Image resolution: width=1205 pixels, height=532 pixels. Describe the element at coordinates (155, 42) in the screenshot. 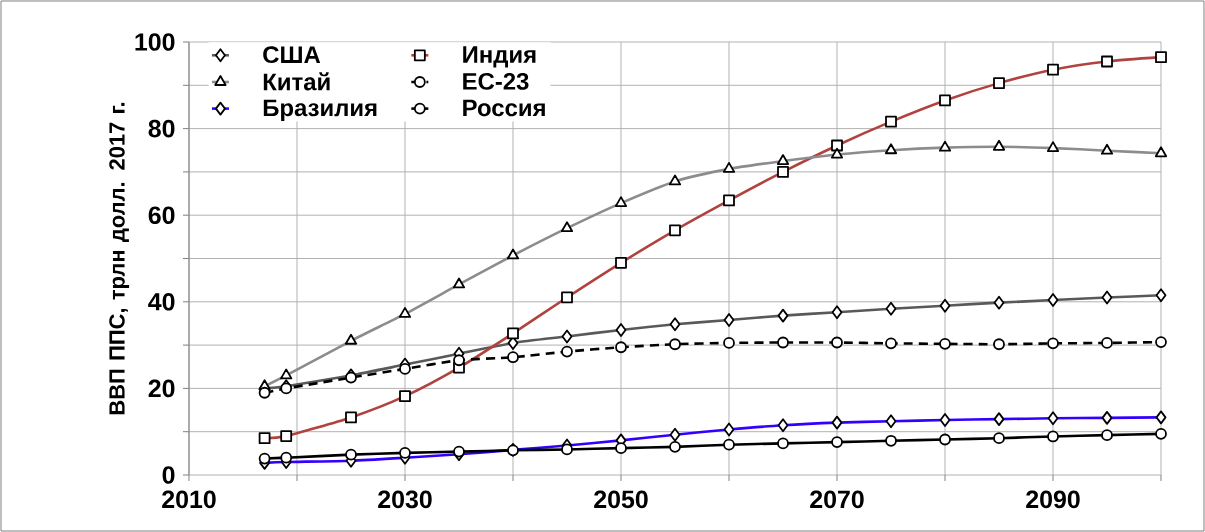

I see `y-tick-label: 100` at that location.